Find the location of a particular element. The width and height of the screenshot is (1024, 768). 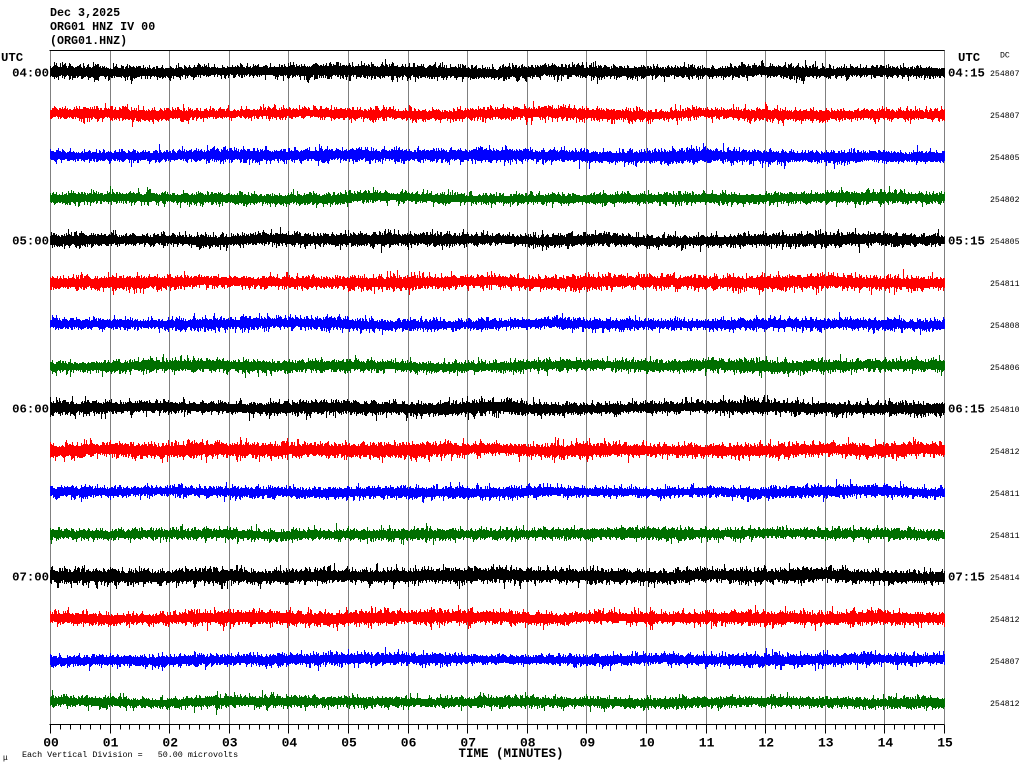

svg-text: 05:15 is located at coordinates (966, 242).